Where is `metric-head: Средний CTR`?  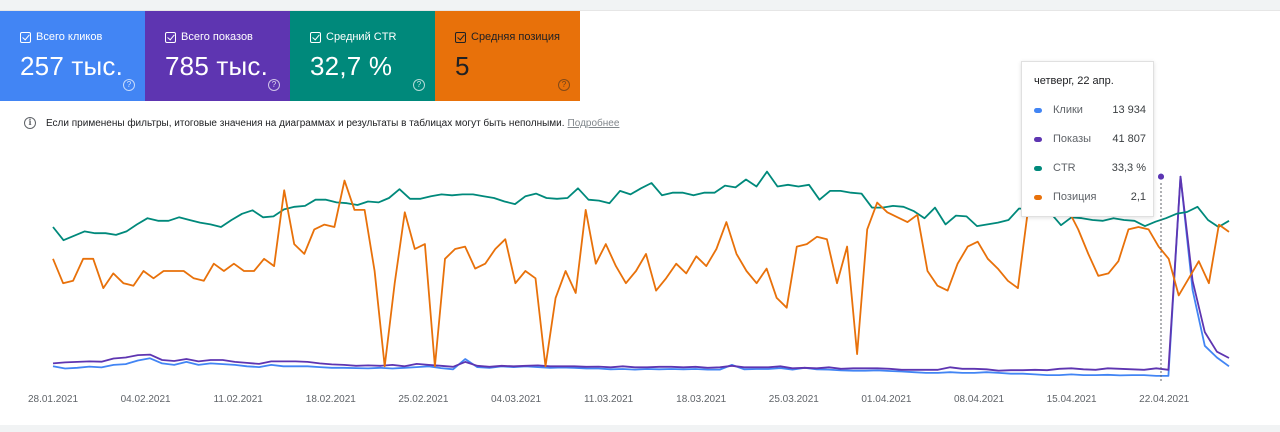 metric-head: Средний CTR is located at coordinates (353, 37).